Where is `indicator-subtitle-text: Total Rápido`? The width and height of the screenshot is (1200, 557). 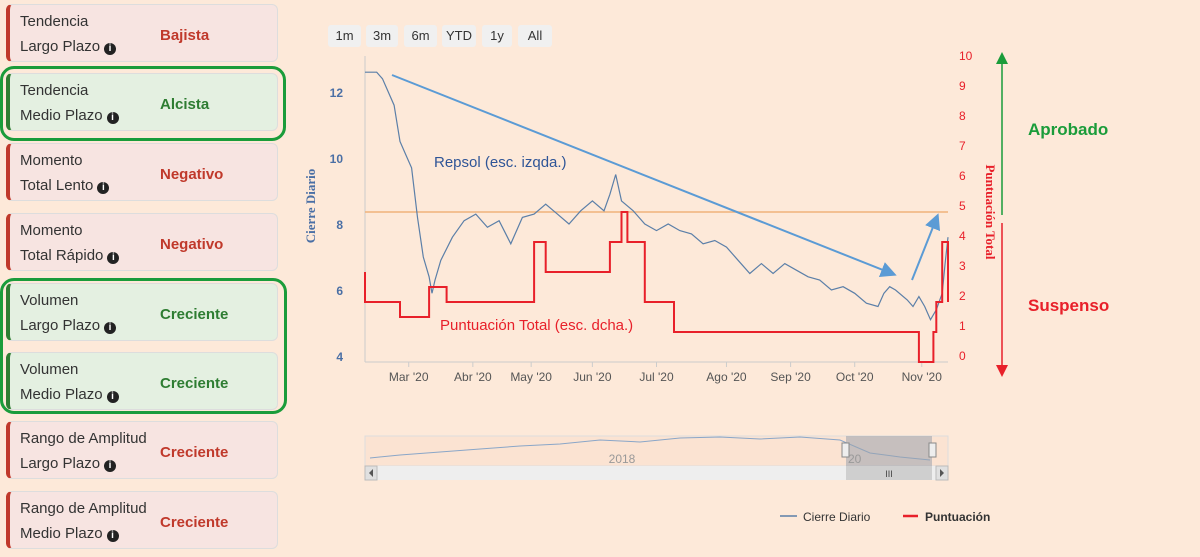 indicator-subtitle-text: Total Rápido is located at coordinates (62, 255).